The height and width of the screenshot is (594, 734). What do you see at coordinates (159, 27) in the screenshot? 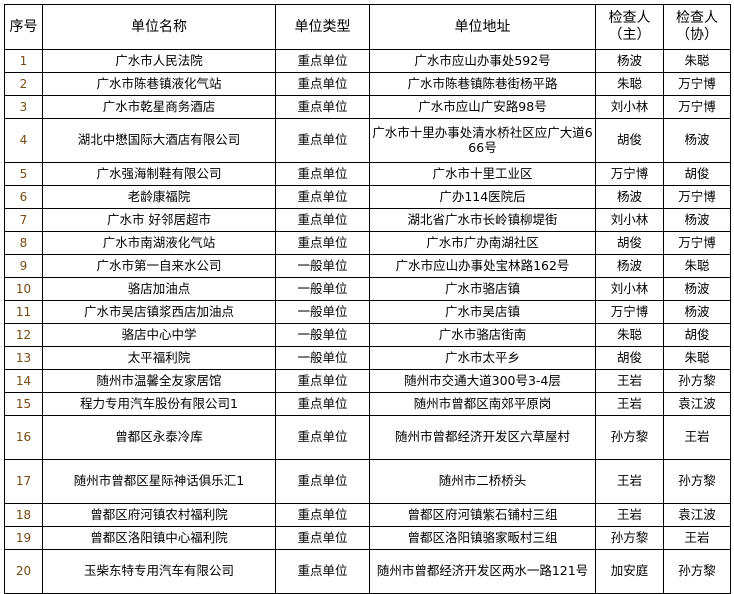
I see `column-header-name: 单位名称` at bounding box center [159, 27].